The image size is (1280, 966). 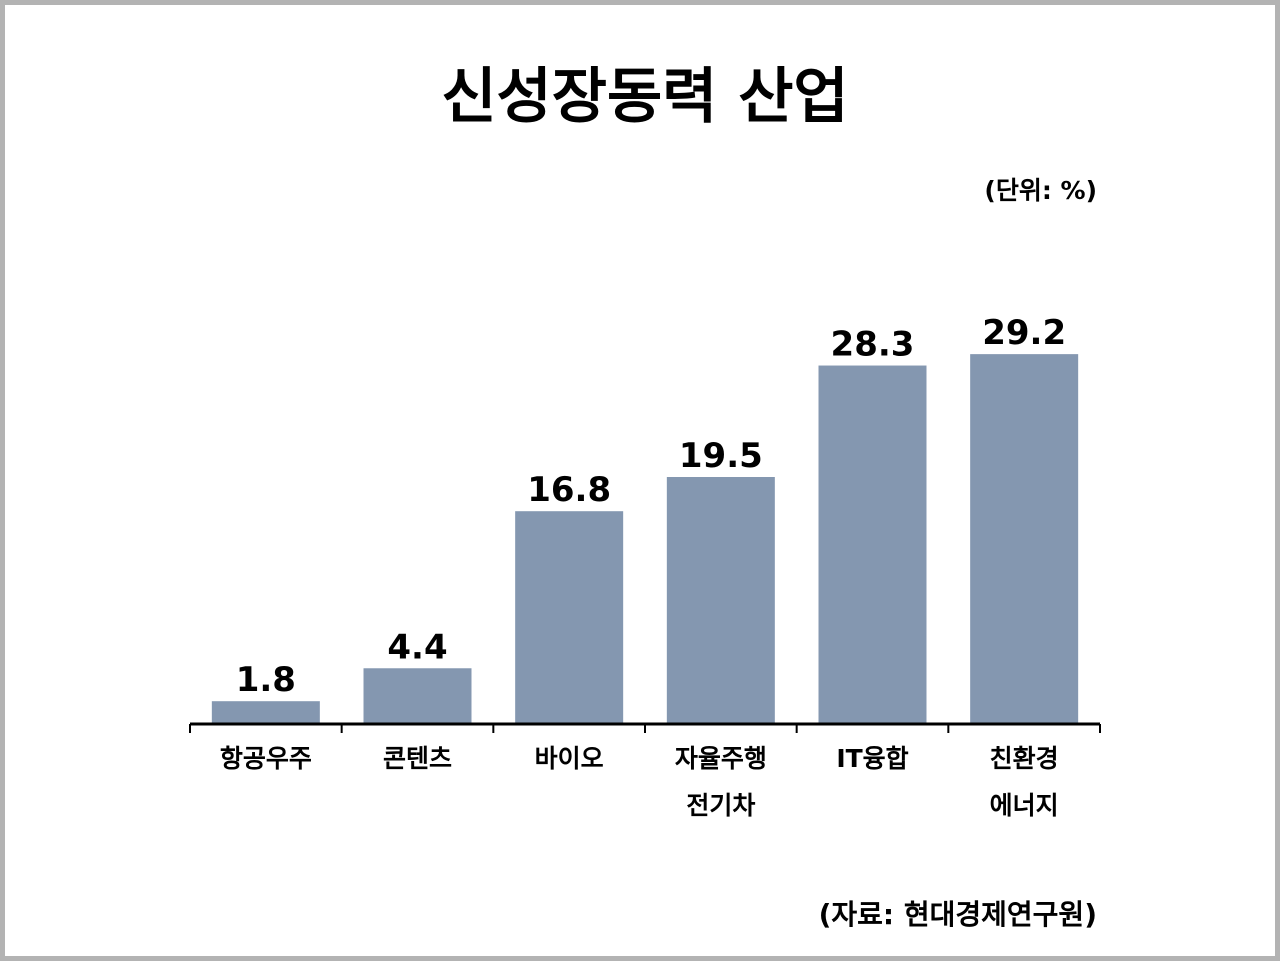 I want to click on category-label-5: IT융합, so click(x=872, y=758).